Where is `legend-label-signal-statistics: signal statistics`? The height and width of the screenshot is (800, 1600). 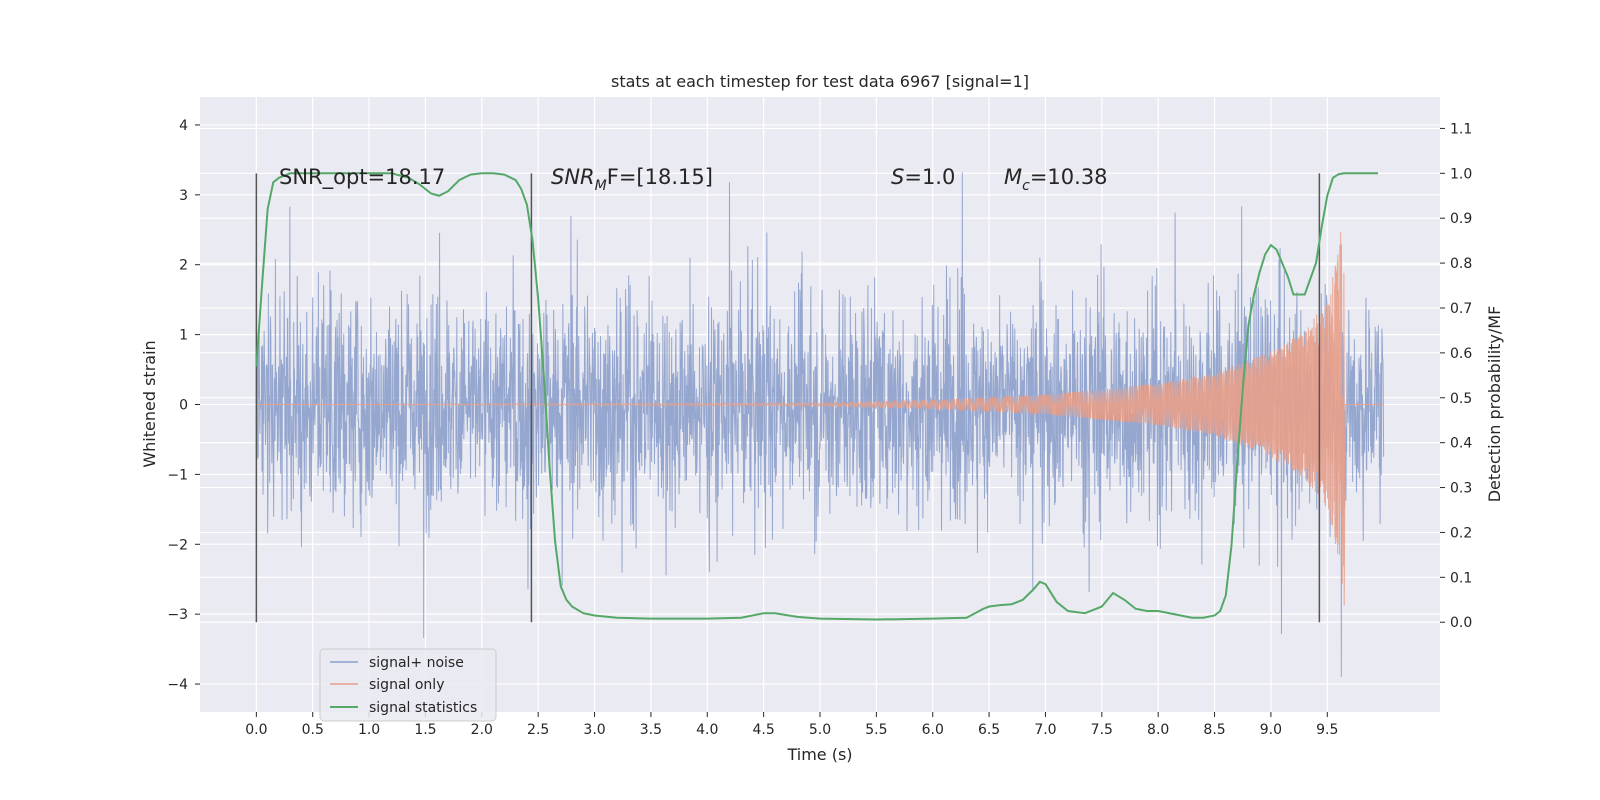 legend-label-signal-statistics: signal statistics is located at coordinates (423, 708).